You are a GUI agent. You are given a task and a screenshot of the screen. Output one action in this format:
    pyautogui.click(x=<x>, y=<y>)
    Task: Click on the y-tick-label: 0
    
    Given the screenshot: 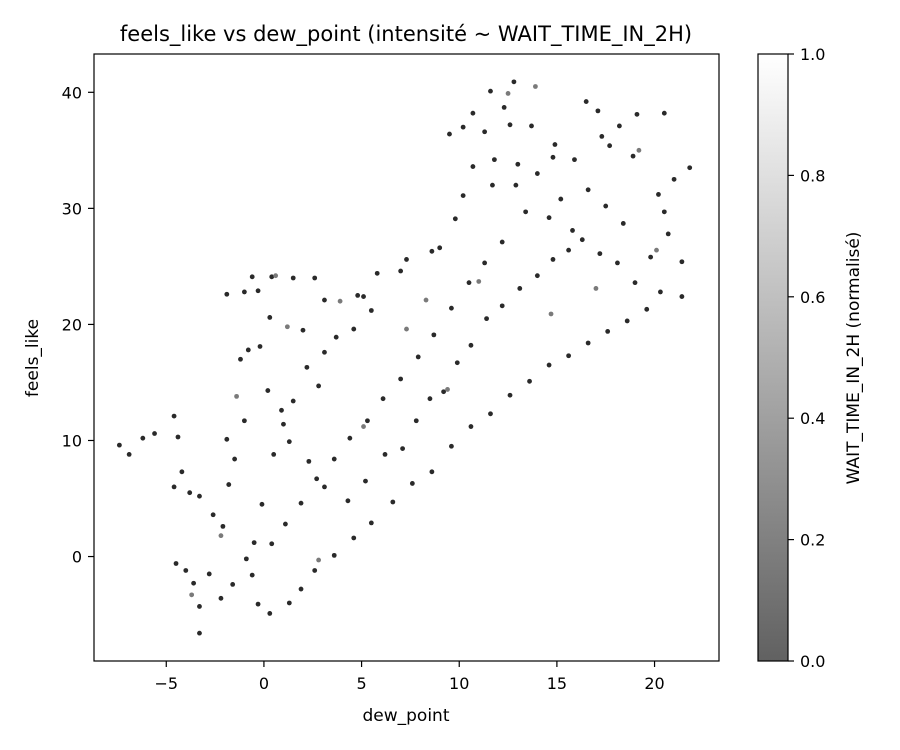 What is the action you would take?
    pyautogui.click(x=77, y=557)
    